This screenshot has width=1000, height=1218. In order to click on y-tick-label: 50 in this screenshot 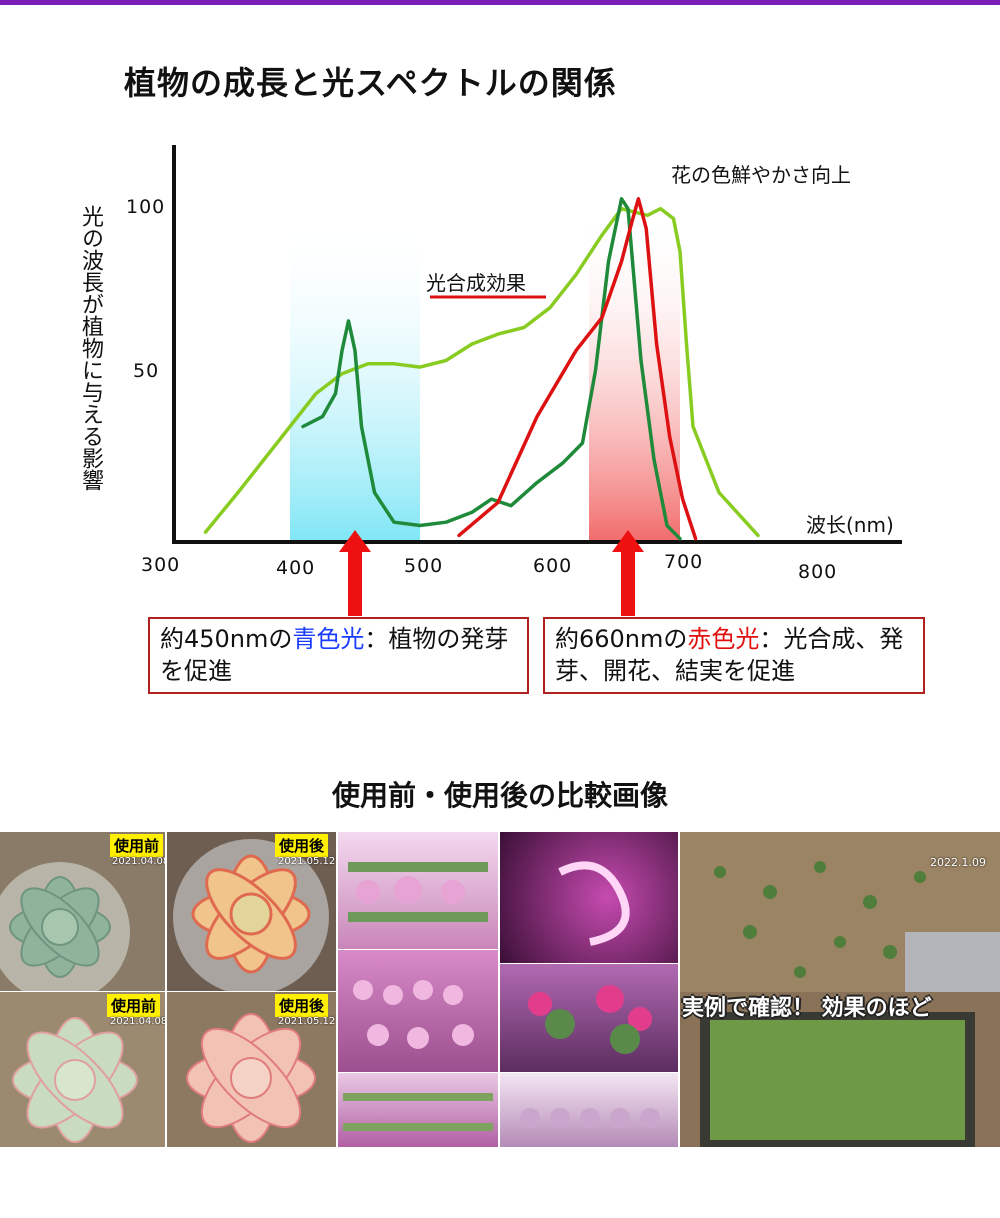, I will do `click(146, 371)`.